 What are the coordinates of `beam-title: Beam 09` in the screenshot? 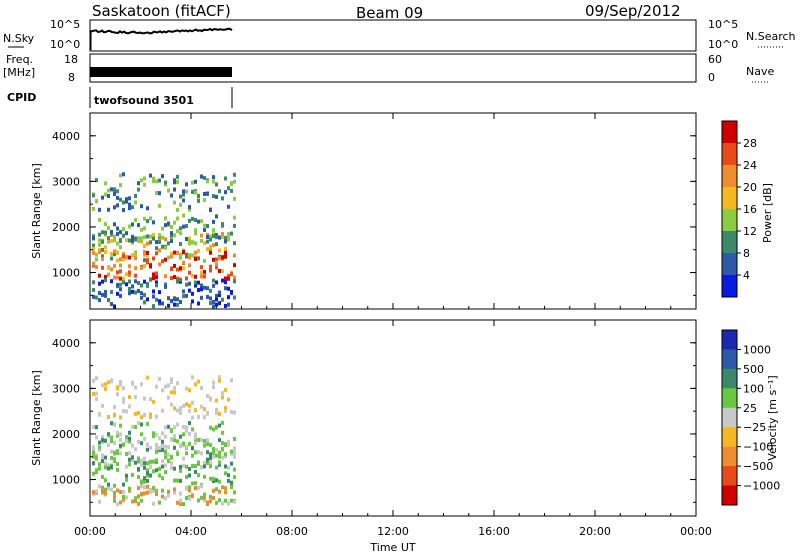 It's located at (389, 13).